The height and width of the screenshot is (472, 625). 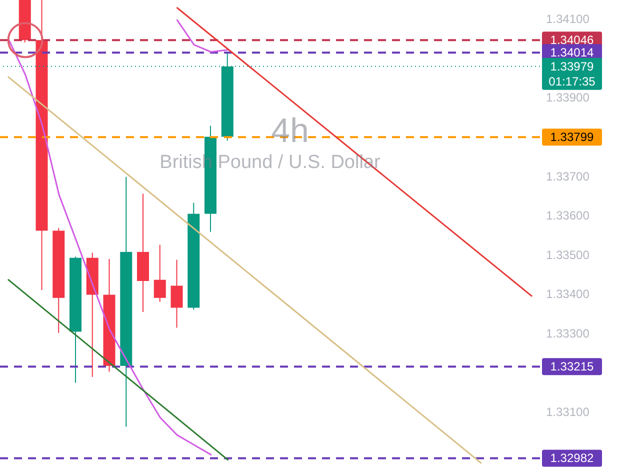 What do you see at coordinates (572, 458) in the screenshot?
I see `ref-line-label: 1.32982` at bounding box center [572, 458].